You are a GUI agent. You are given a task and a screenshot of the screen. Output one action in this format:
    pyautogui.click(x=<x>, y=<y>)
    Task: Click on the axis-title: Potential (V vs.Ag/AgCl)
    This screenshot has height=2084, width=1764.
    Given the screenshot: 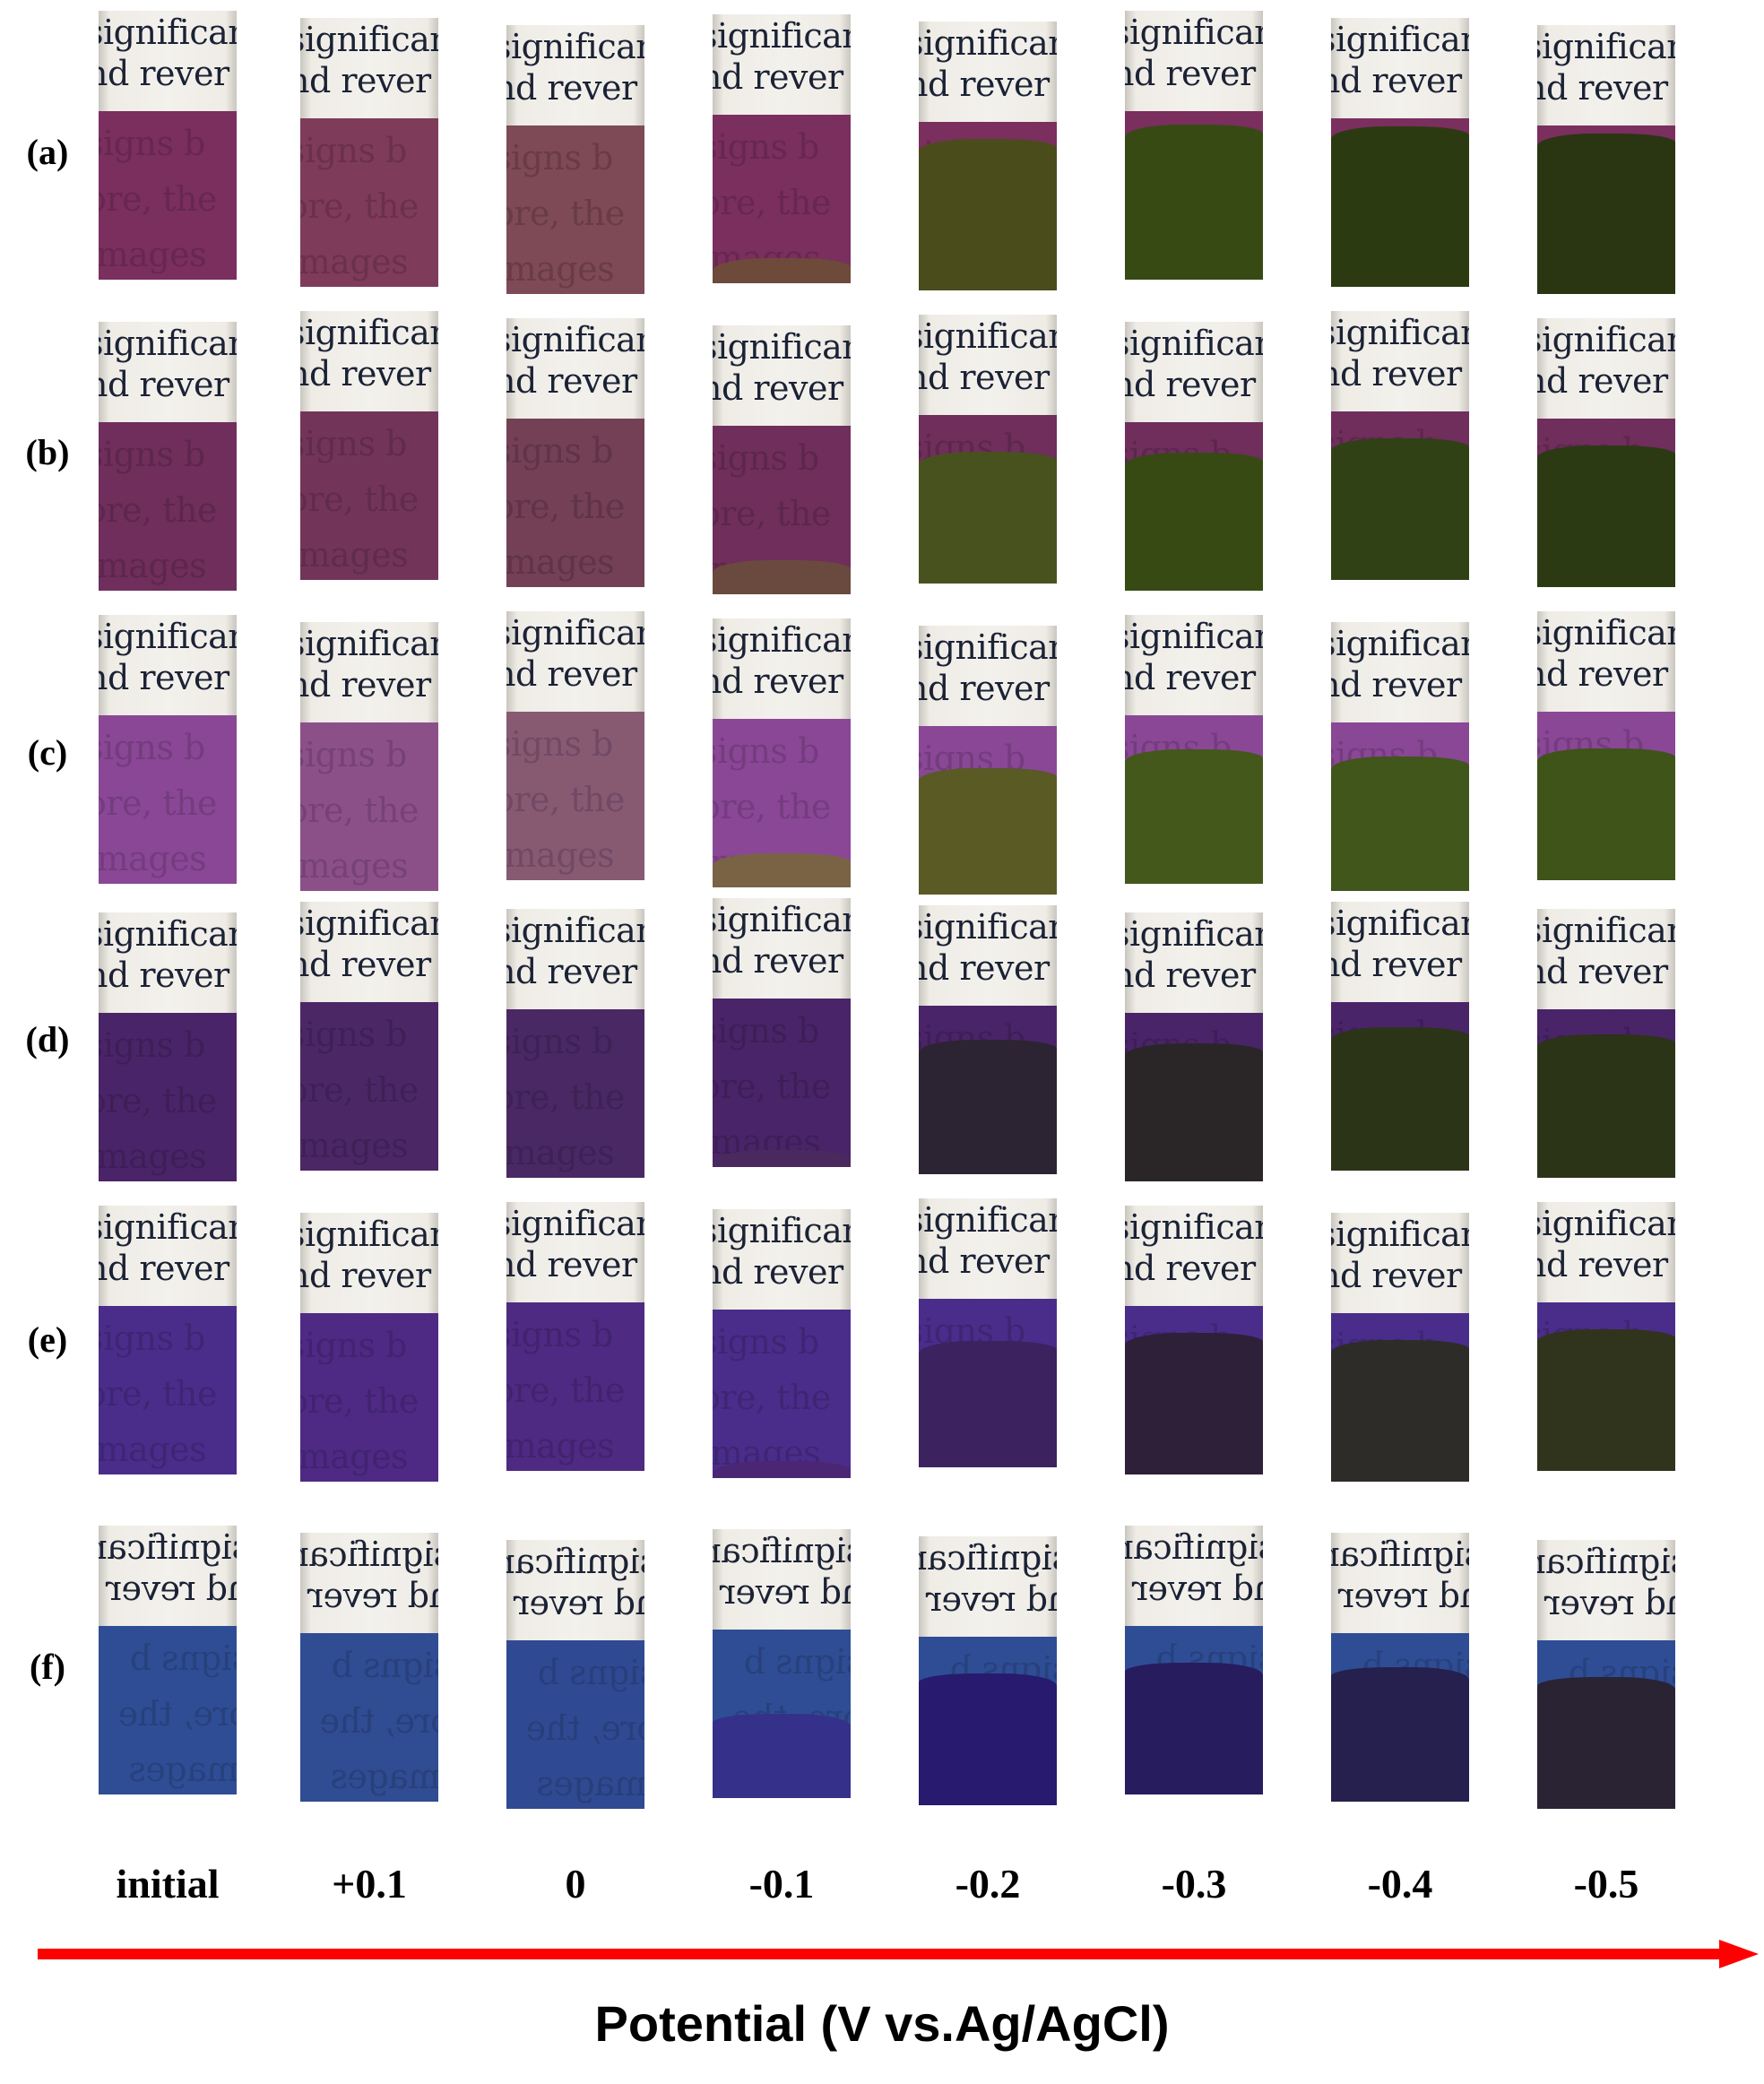 What is the action you would take?
    pyautogui.click(x=882, y=2024)
    